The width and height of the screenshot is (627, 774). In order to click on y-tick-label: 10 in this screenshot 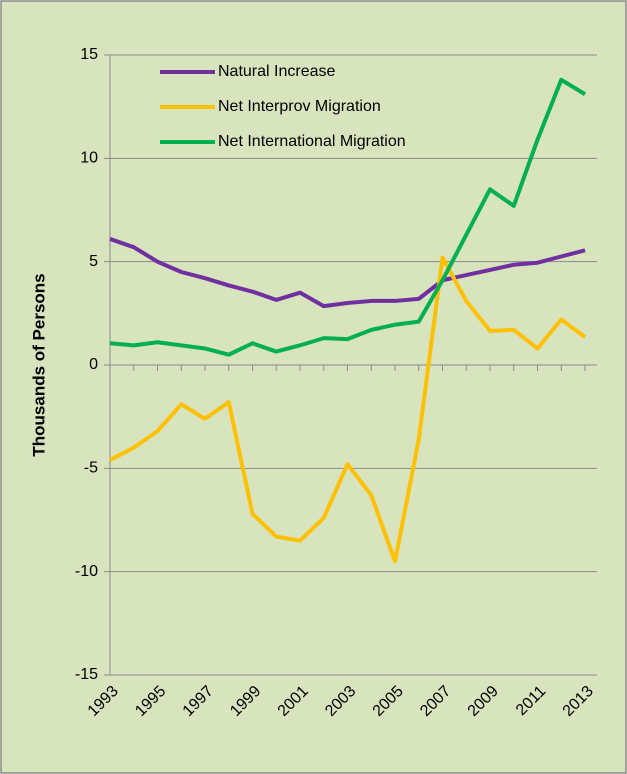, I will do `click(89, 158)`.